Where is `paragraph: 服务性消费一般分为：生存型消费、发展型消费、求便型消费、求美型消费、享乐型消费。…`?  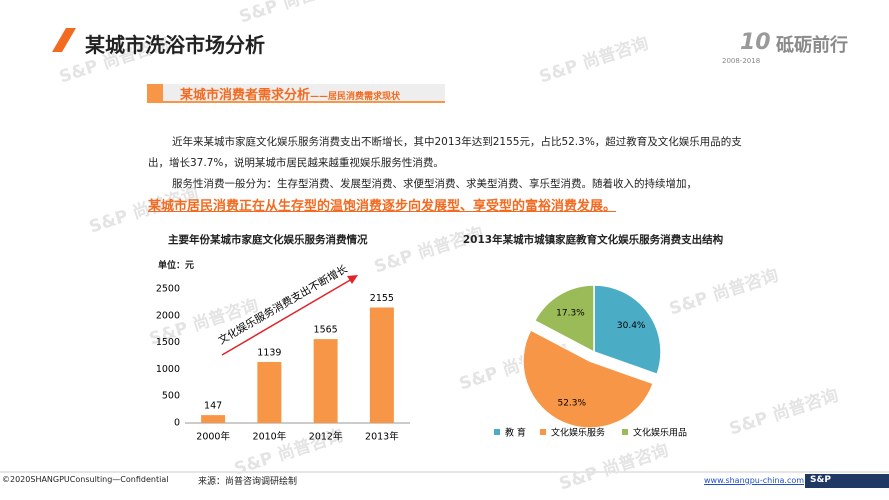
paragraph: 服务性消费一般分为：生存型消费、发展型消费、求便型消费、求美型消费、享乐型消费。… is located at coordinates (434, 184).